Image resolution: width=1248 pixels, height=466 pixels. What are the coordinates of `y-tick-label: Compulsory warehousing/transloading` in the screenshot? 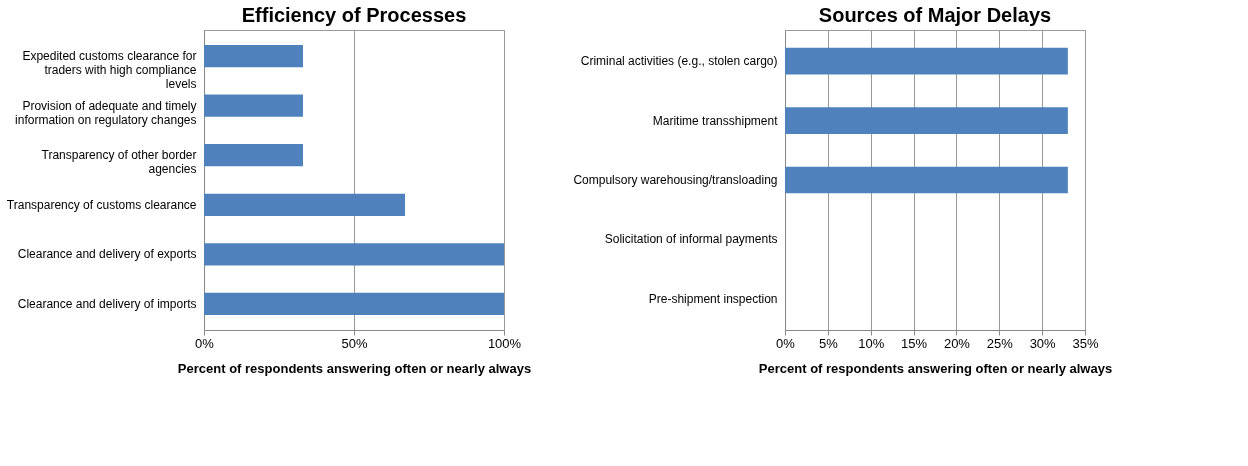 It's located at (675, 180).